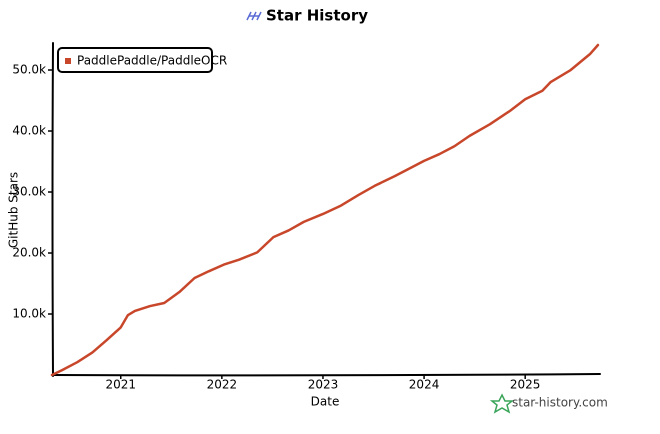 Image resolution: width=660 pixels, height=434 pixels. Describe the element at coordinates (525, 385) in the screenshot. I see `x-tick-label: 2025` at that location.